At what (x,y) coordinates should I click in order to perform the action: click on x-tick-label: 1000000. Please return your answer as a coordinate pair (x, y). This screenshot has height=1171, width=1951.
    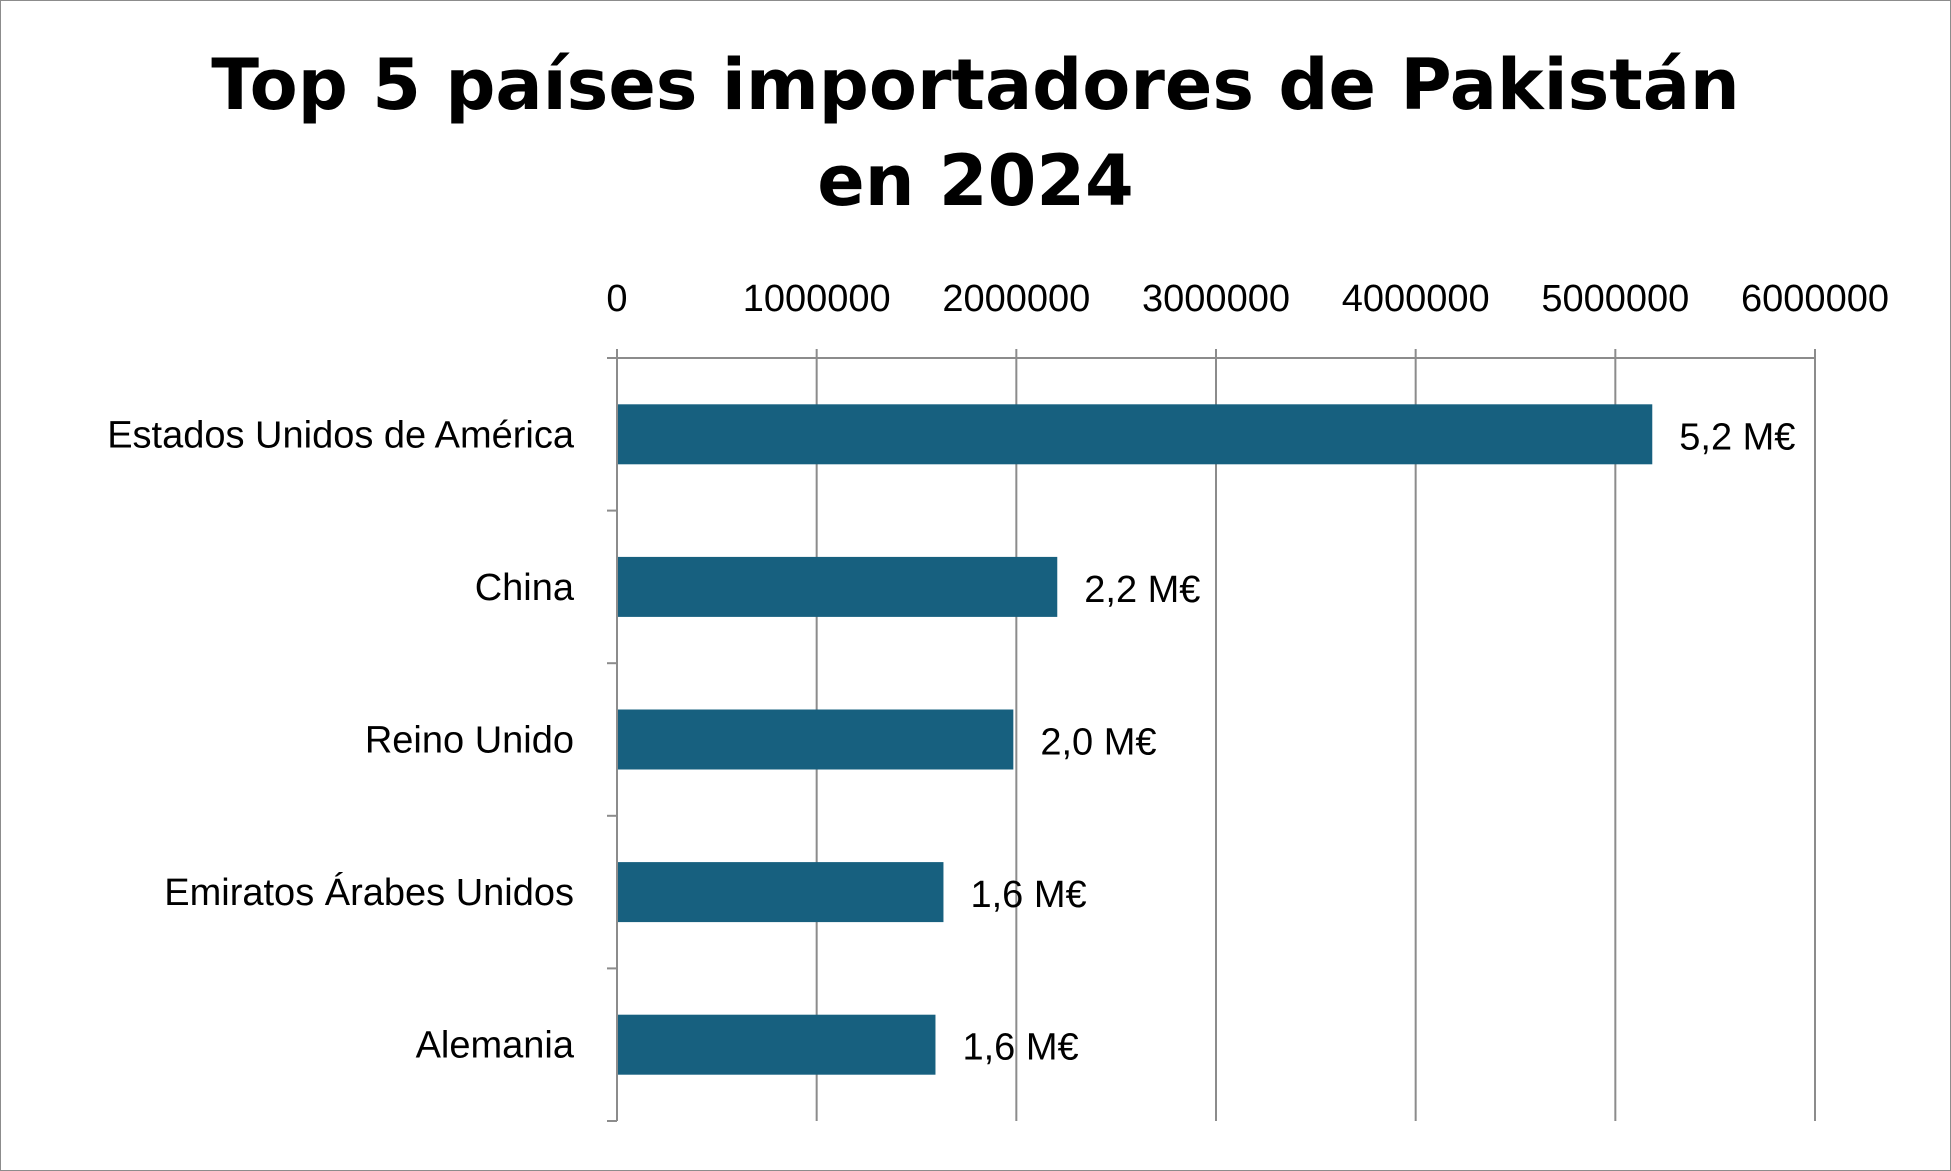
    Looking at the image, I should click on (817, 299).